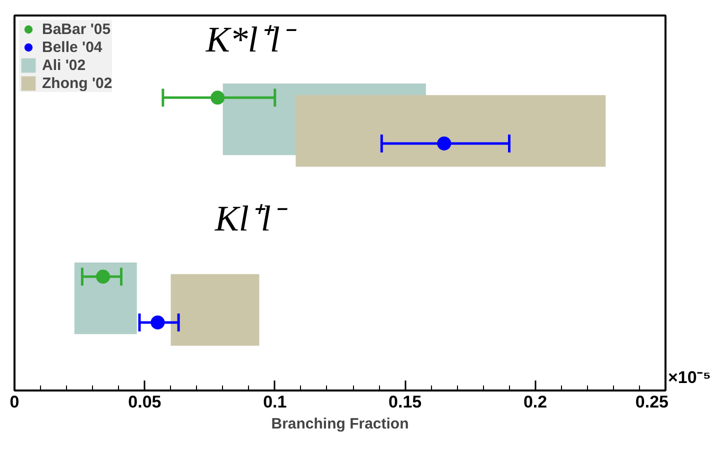 This screenshot has height=461, width=712. Describe the element at coordinates (652, 402) in the screenshot. I see `x-tick-label: 0.25` at that location.